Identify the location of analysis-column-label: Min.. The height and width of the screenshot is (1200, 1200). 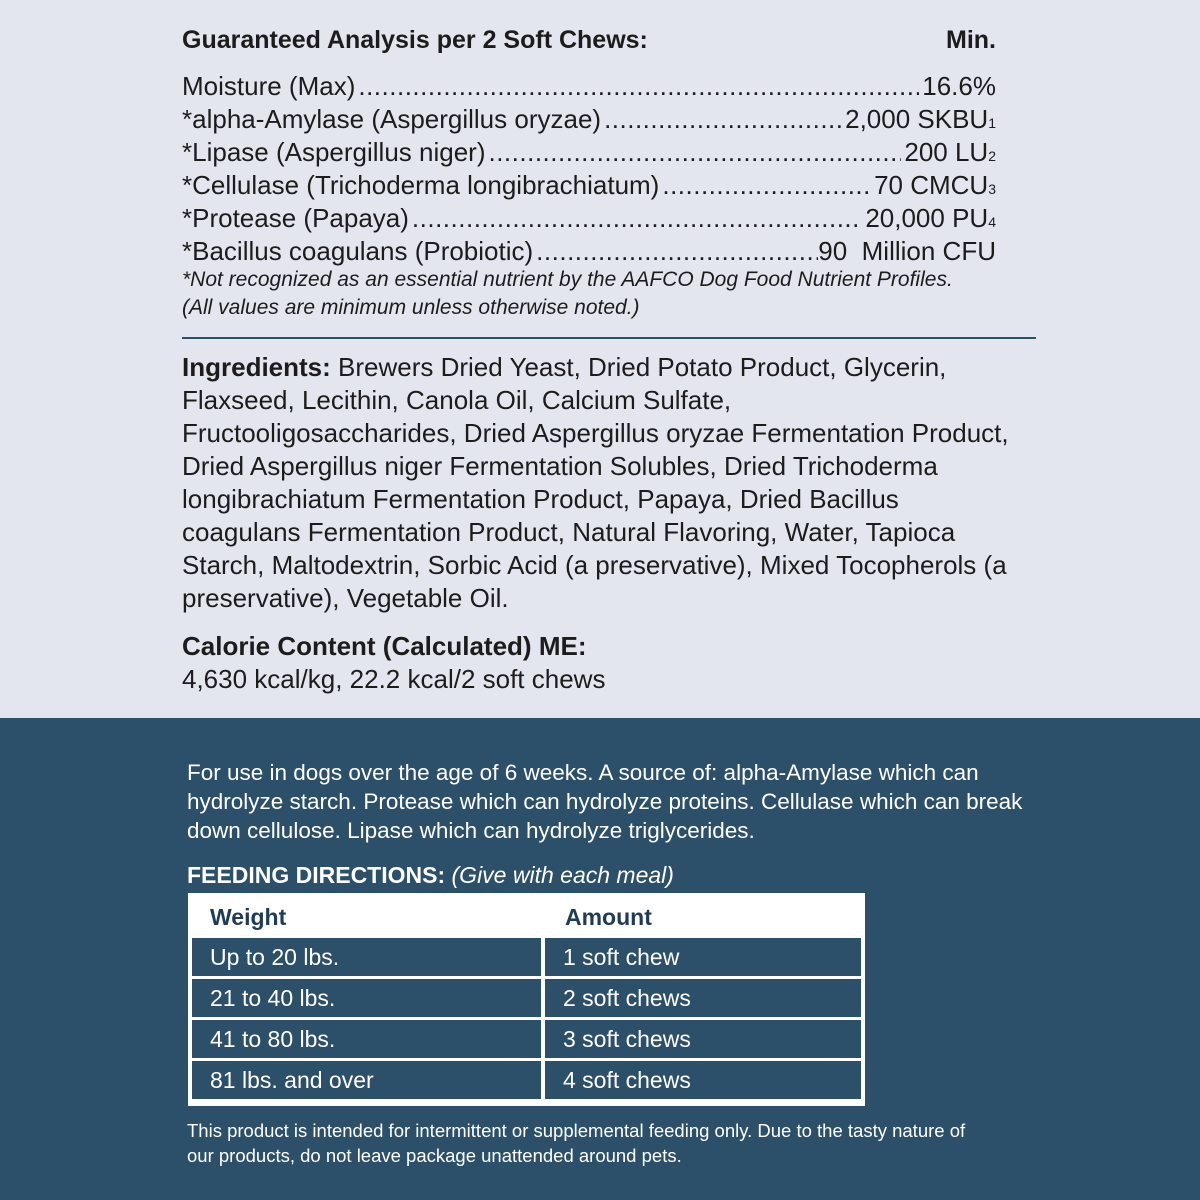
(971, 40).